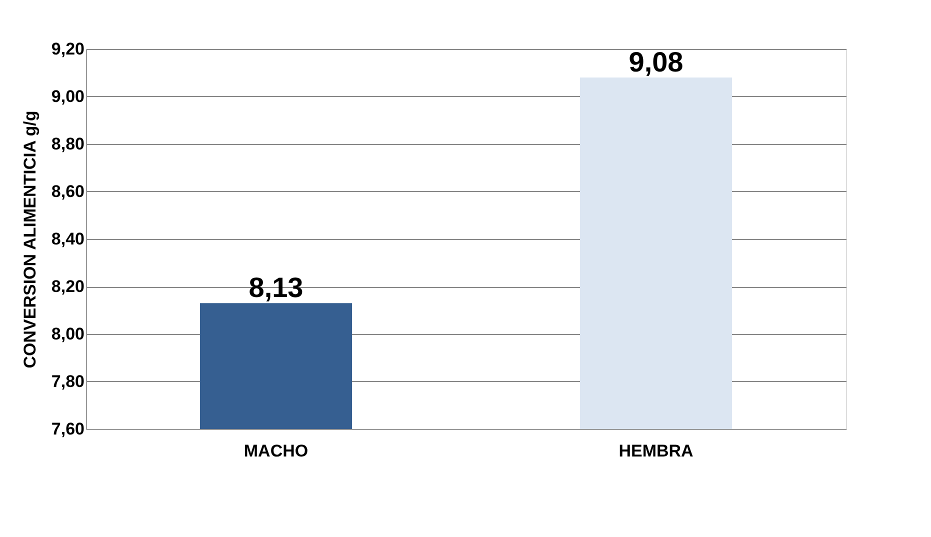 This screenshot has height=537, width=931. Describe the element at coordinates (30, 239) in the screenshot. I see `y-axis-title: CONVERSION ALIMENTICIA g/g` at that location.